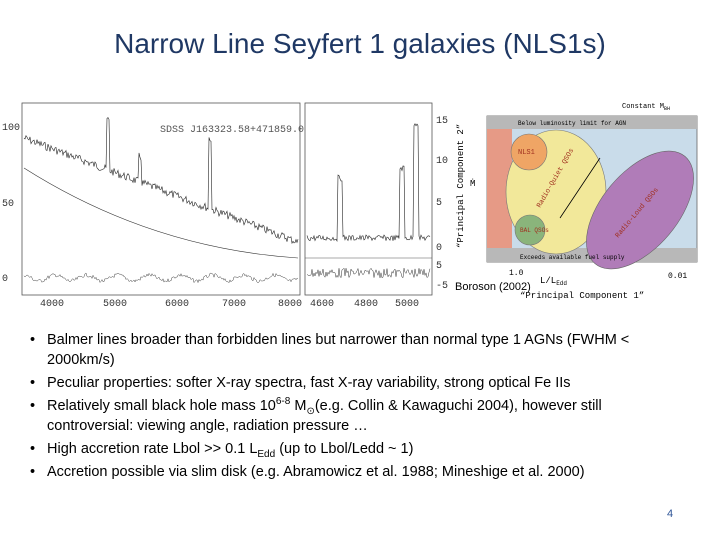 This screenshot has height=540, width=720. What do you see at coordinates (442, 161) in the screenshot?
I see `right-tick-label: 10` at bounding box center [442, 161].